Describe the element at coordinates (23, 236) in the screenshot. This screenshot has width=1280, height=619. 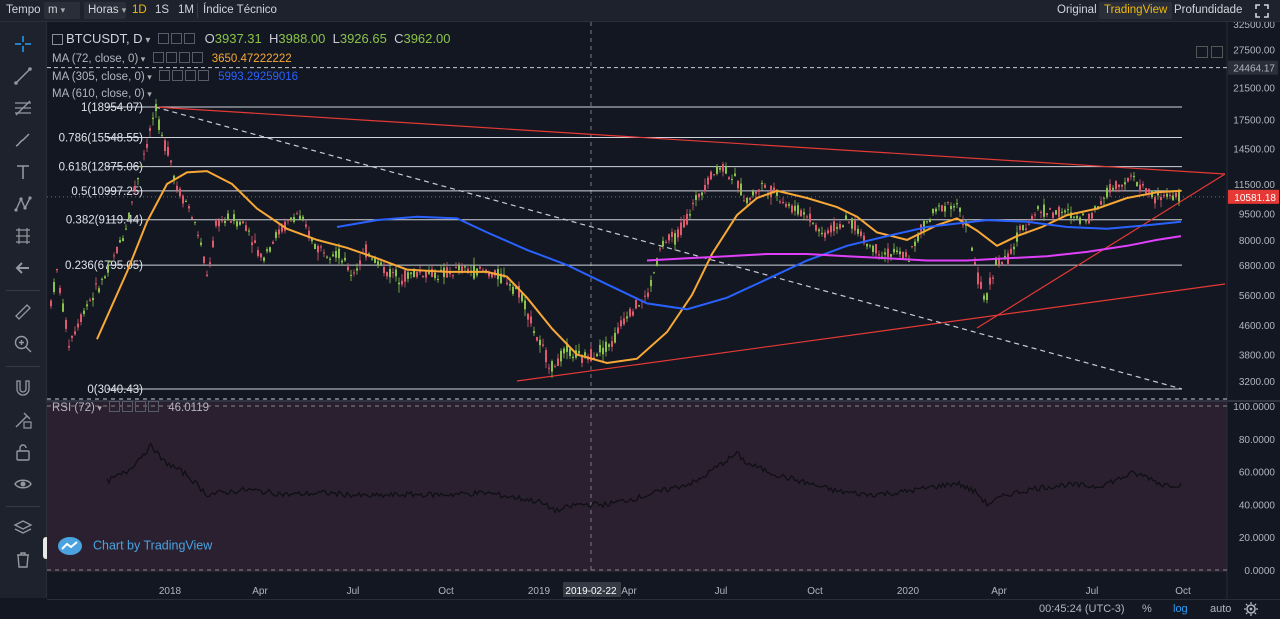
I see `measure-icon` at that location.